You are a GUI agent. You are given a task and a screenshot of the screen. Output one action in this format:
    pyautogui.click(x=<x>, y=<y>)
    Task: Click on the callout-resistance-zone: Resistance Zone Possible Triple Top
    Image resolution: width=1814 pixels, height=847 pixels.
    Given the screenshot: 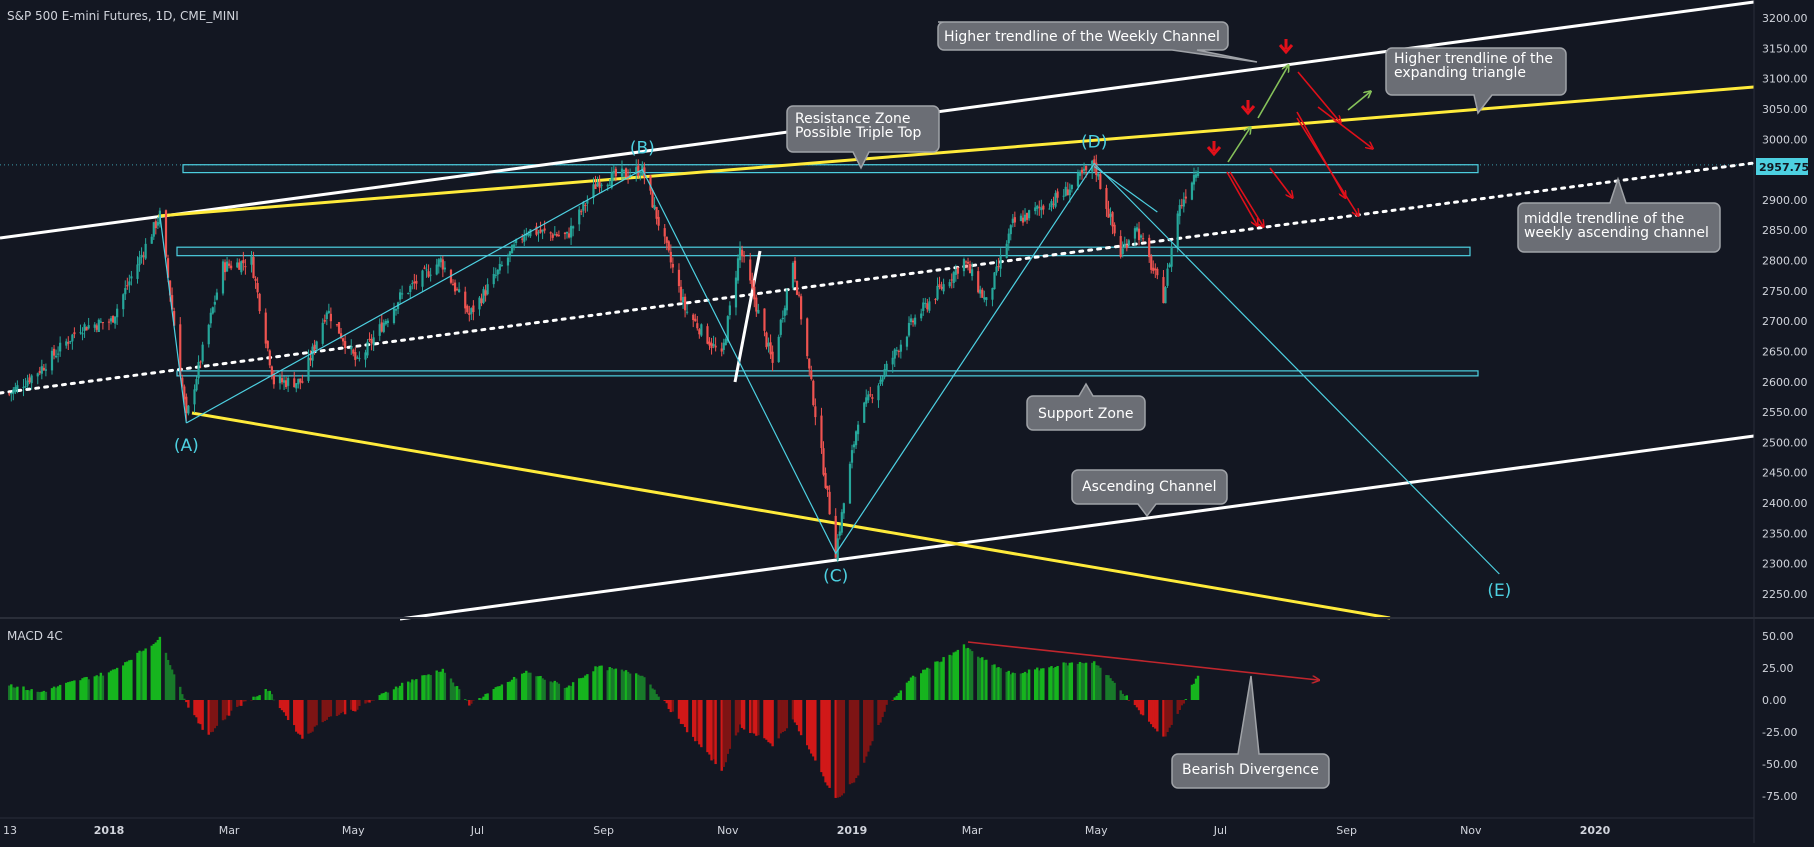 What is the action you would take?
    pyautogui.click(x=863, y=137)
    